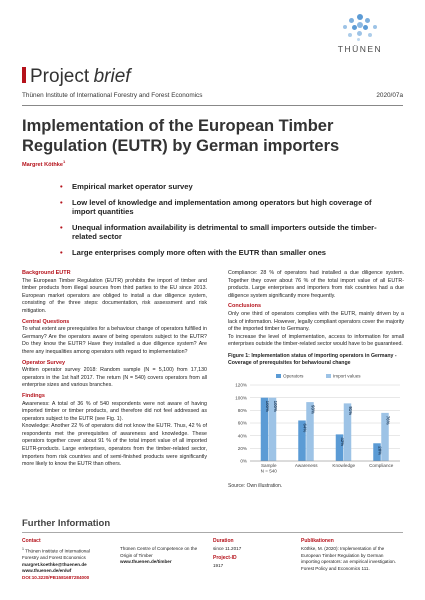  What do you see at coordinates (54, 564) in the screenshot?
I see `contact-email-link: margret.koethke@thuenen.de` at bounding box center [54, 564].